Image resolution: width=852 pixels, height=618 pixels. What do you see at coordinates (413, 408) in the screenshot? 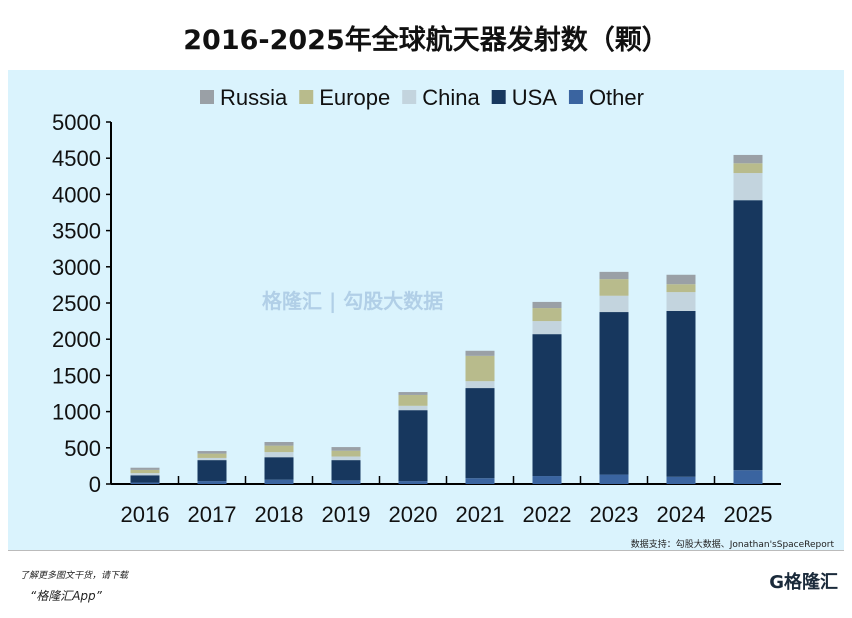
I see `bar-china-2020` at bounding box center [413, 408].